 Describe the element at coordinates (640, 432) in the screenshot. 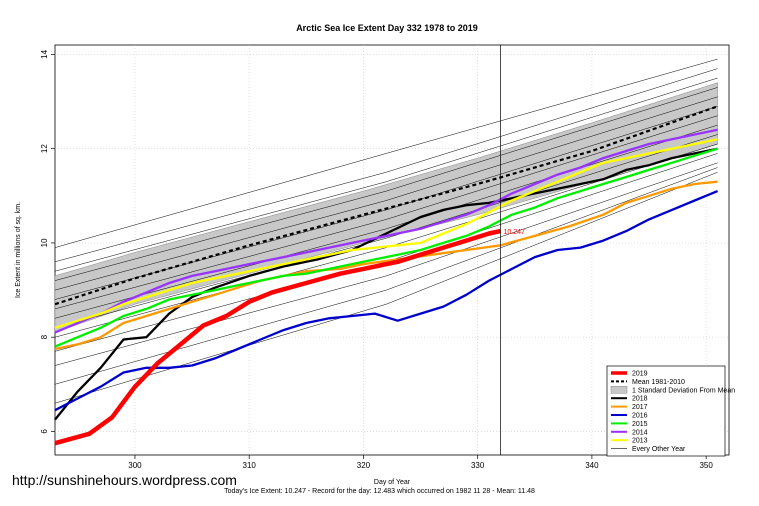

I see `legend-label: 2014` at that location.